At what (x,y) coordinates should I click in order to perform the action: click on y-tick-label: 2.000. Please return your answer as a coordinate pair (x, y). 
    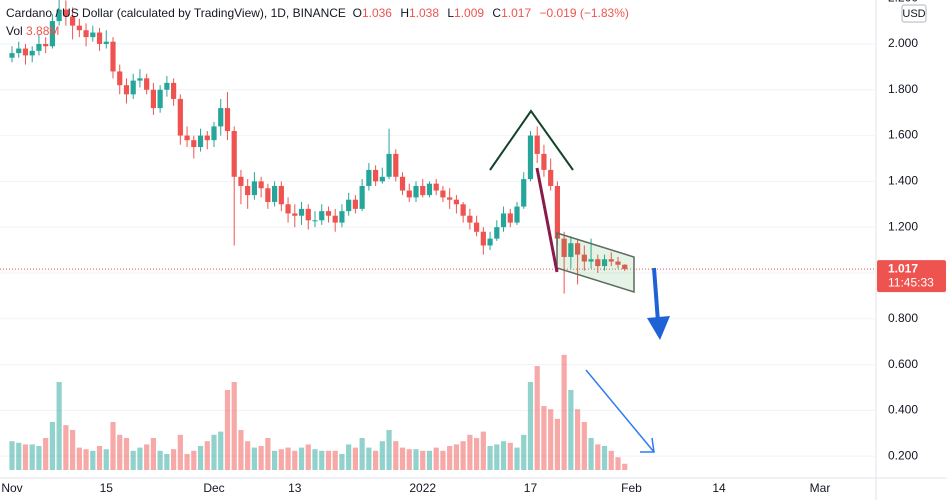
    Looking at the image, I should click on (903, 43).